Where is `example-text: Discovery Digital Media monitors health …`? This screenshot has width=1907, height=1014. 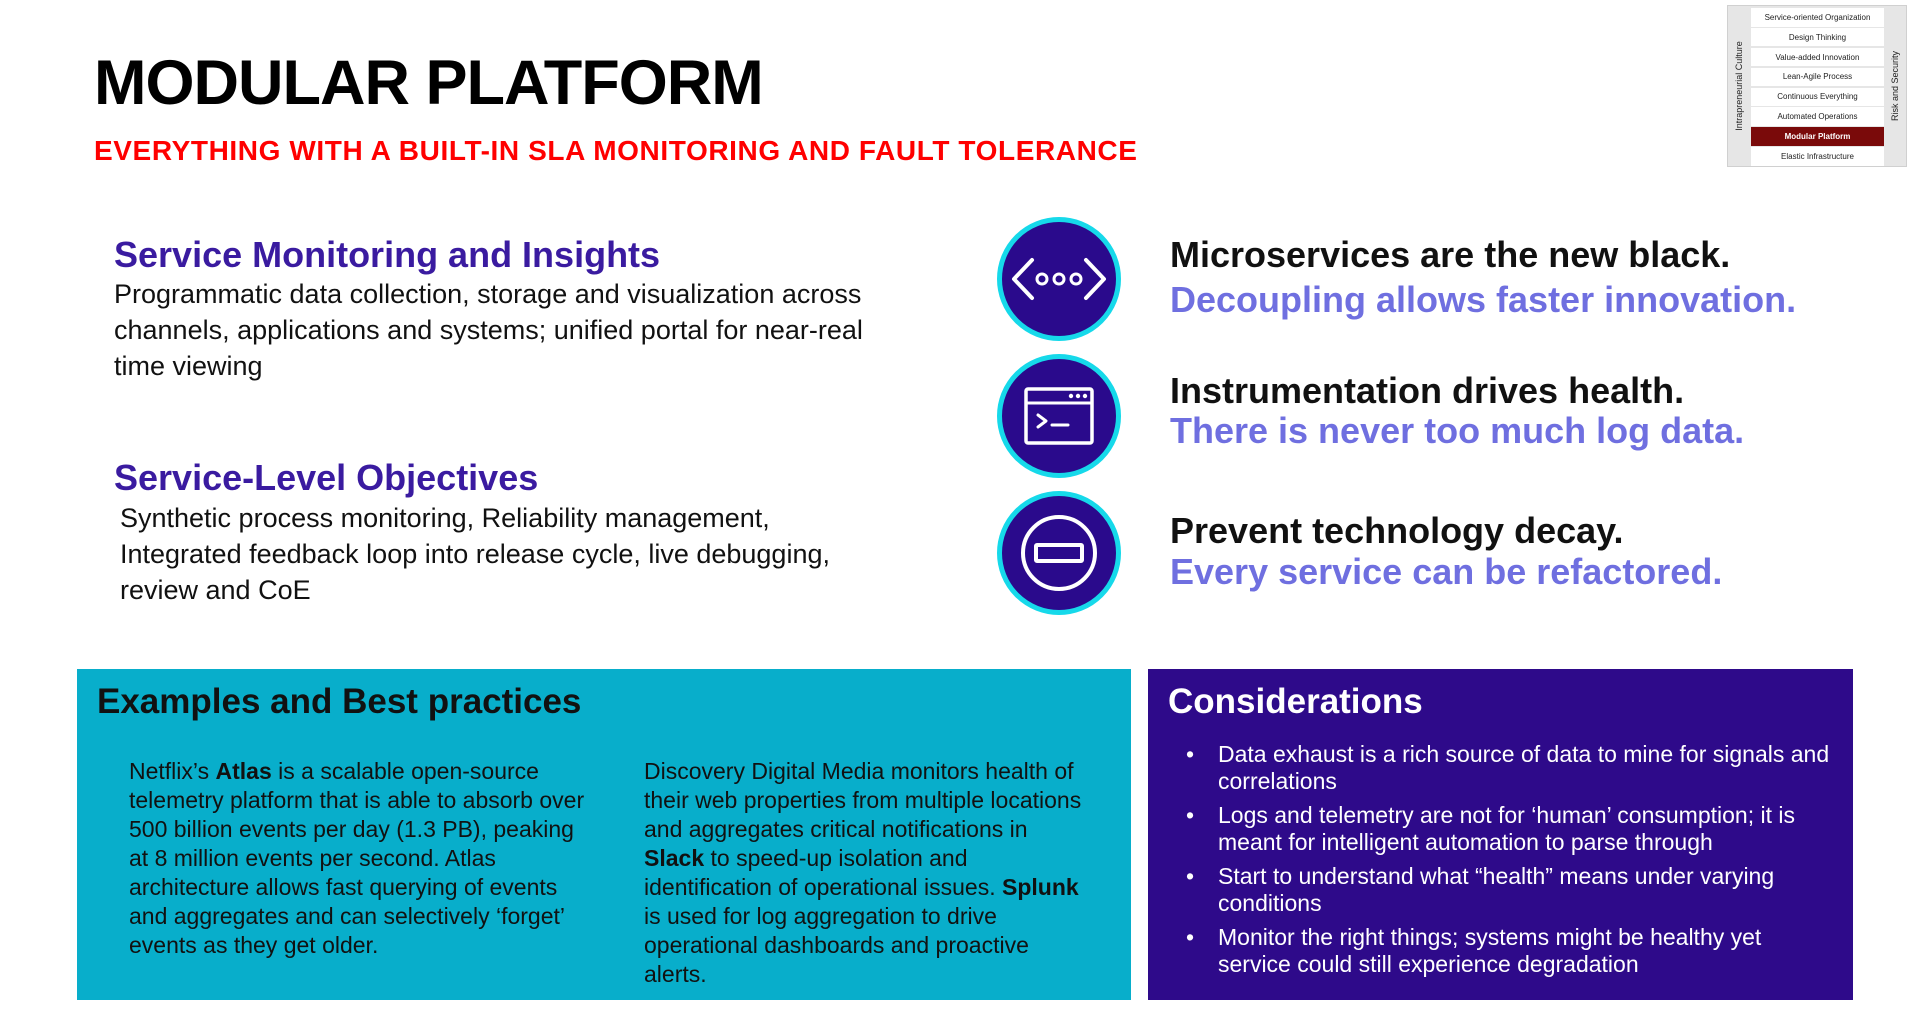 example-text: Discovery Digital Media monitors health … is located at coordinates (863, 800).